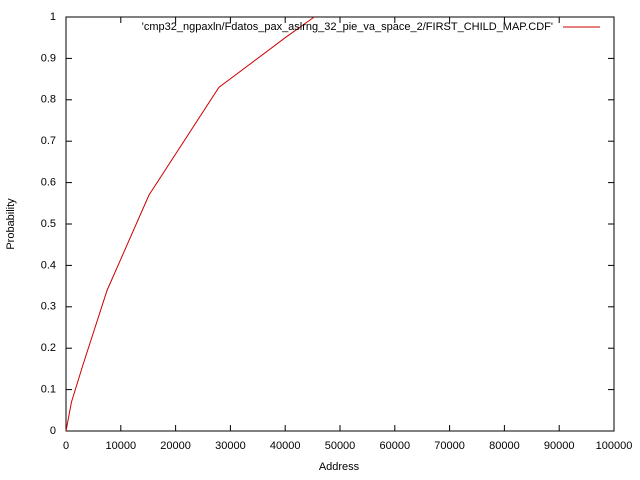 Image resolution: width=640 pixels, height=480 pixels. Describe the element at coordinates (614, 446) in the screenshot. I see `x-tick-label: 100000` at that location.